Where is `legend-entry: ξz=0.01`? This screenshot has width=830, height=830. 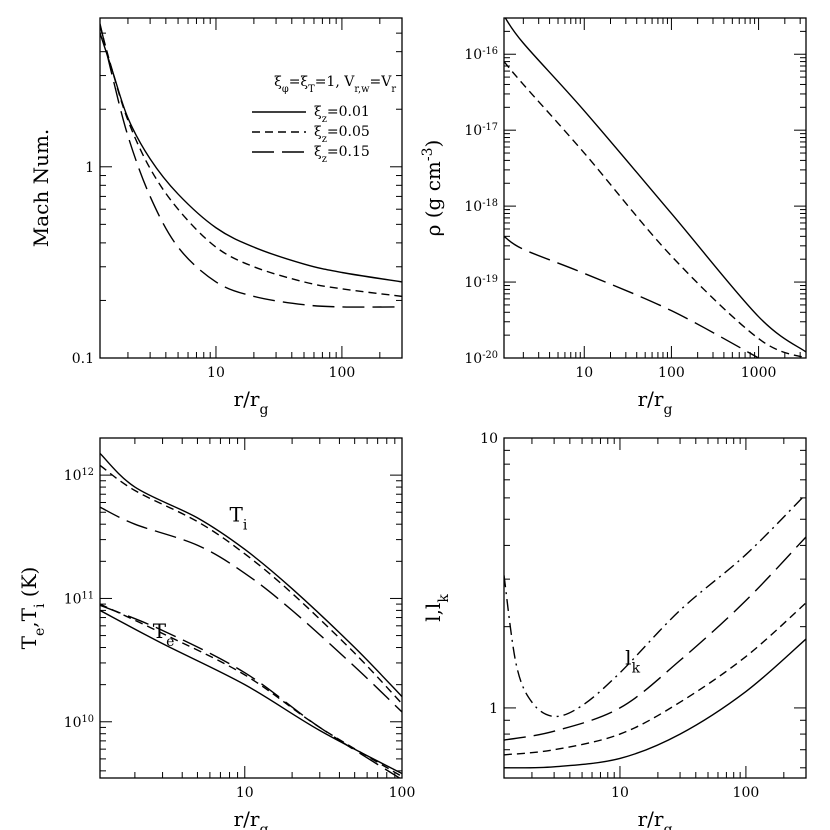 legend-entry: ξz=0.01 is located at coordinates (342, 114).